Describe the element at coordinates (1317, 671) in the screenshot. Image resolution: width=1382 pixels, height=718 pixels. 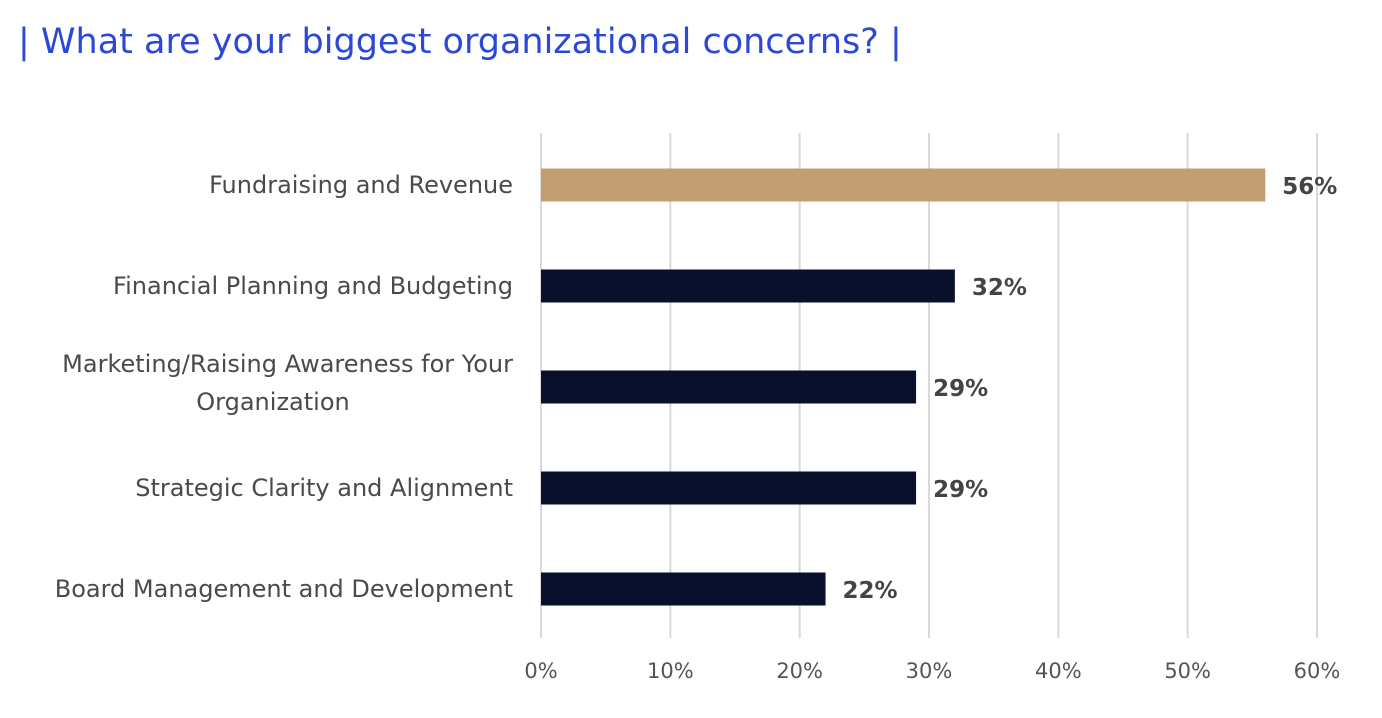
I see `x-tick-label: 60%` at that location.